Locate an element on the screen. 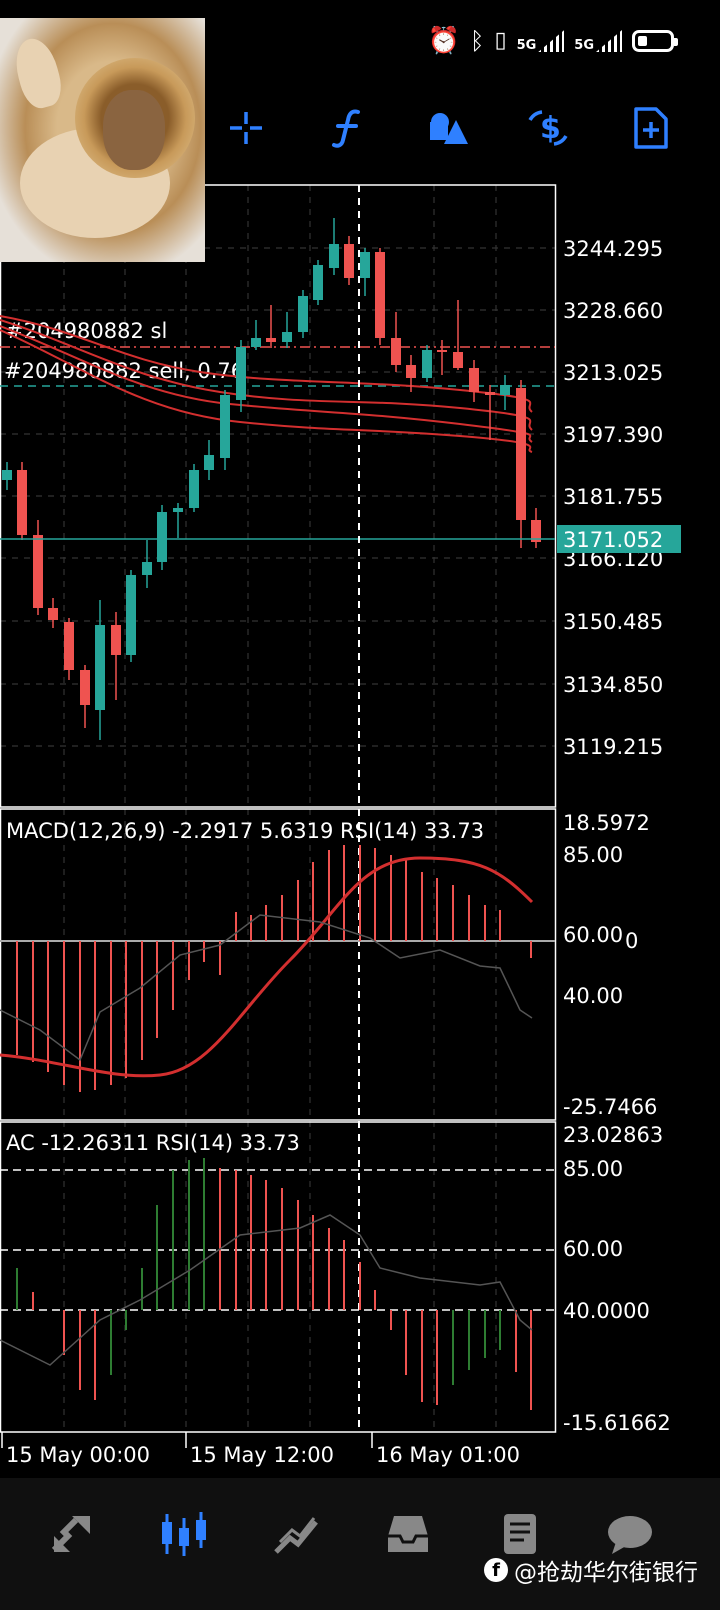 This screenshot has width=720, height=1610. chart-toolbar: $ is located at coordinates (460, 130).